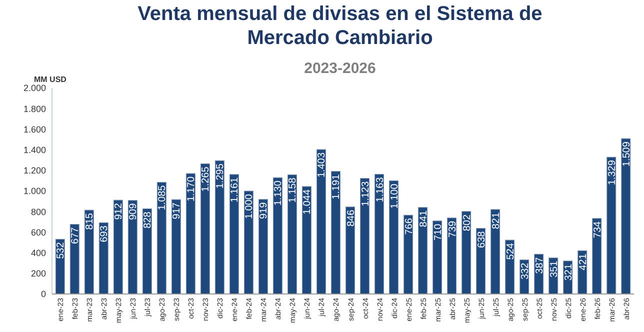  Describe the element at coordinates (38, 232) in the screenshot. I see `y-tick-label: 600` at that location.